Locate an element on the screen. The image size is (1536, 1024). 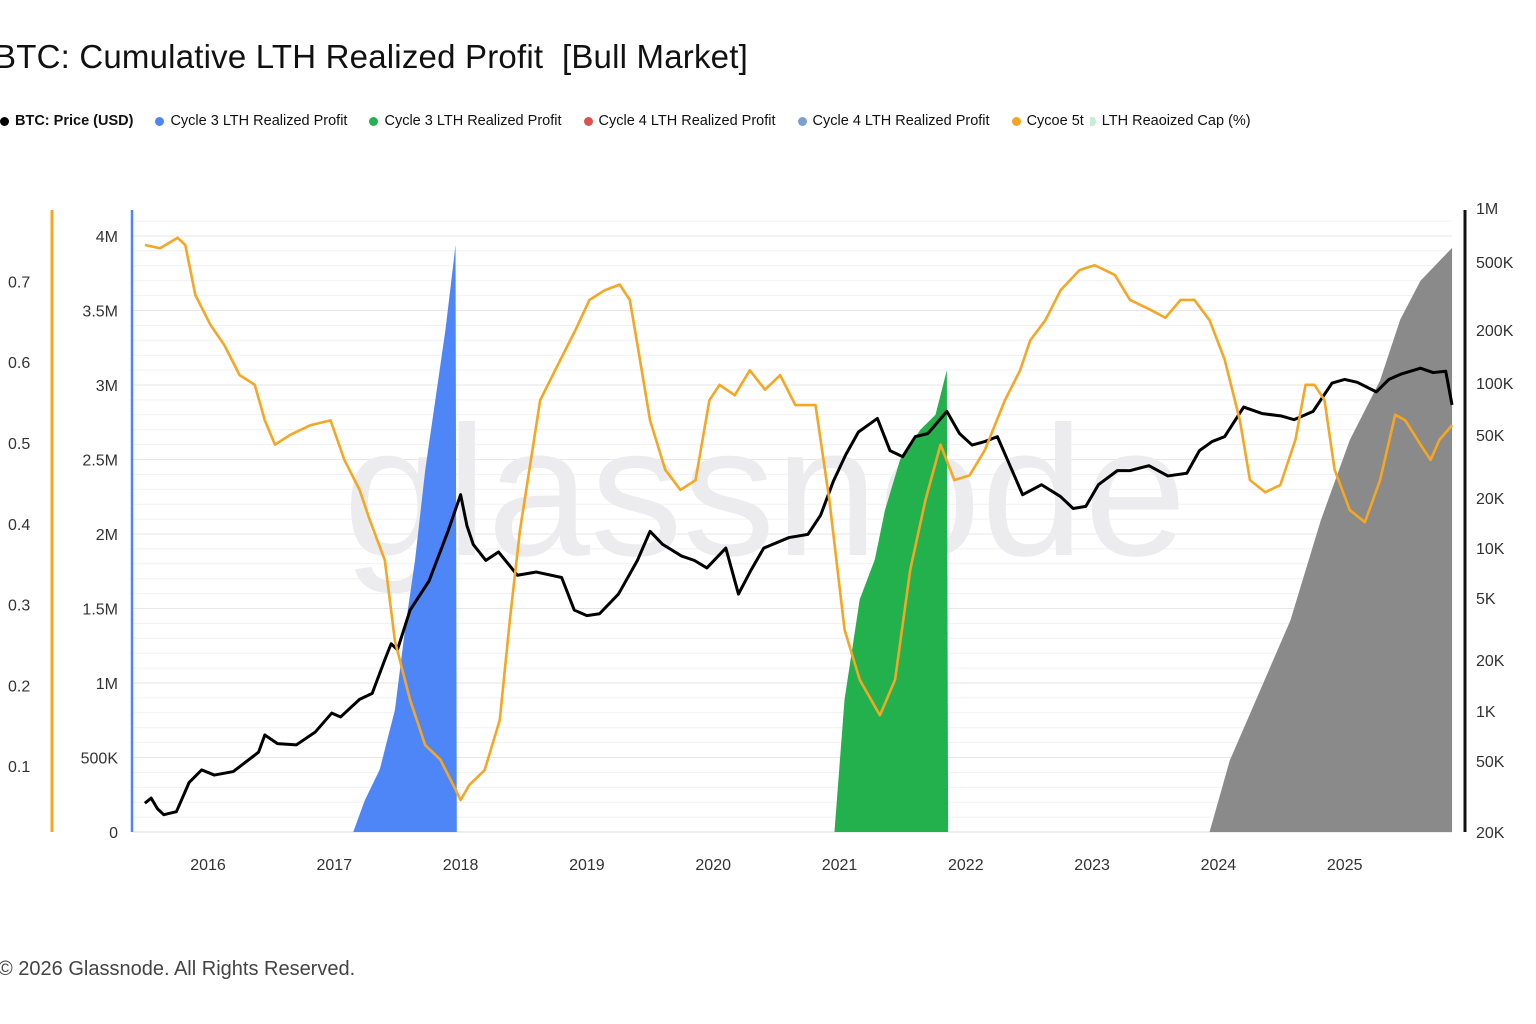
left-axis-tick-label: 1M is located at coordinates (107, 684).